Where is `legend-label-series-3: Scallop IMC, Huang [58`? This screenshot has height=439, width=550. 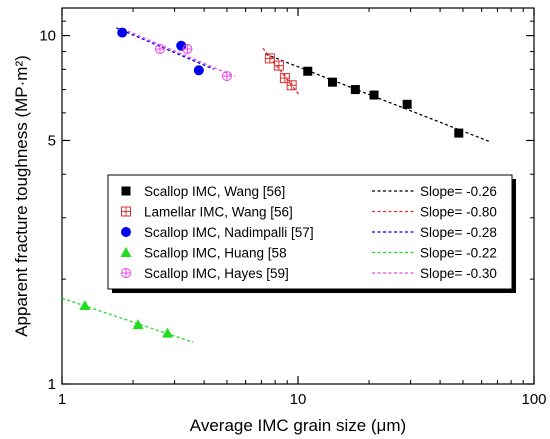
legend-label-series-3: Scallop IMC, Huang [58 is located at coordinates (215, 253).